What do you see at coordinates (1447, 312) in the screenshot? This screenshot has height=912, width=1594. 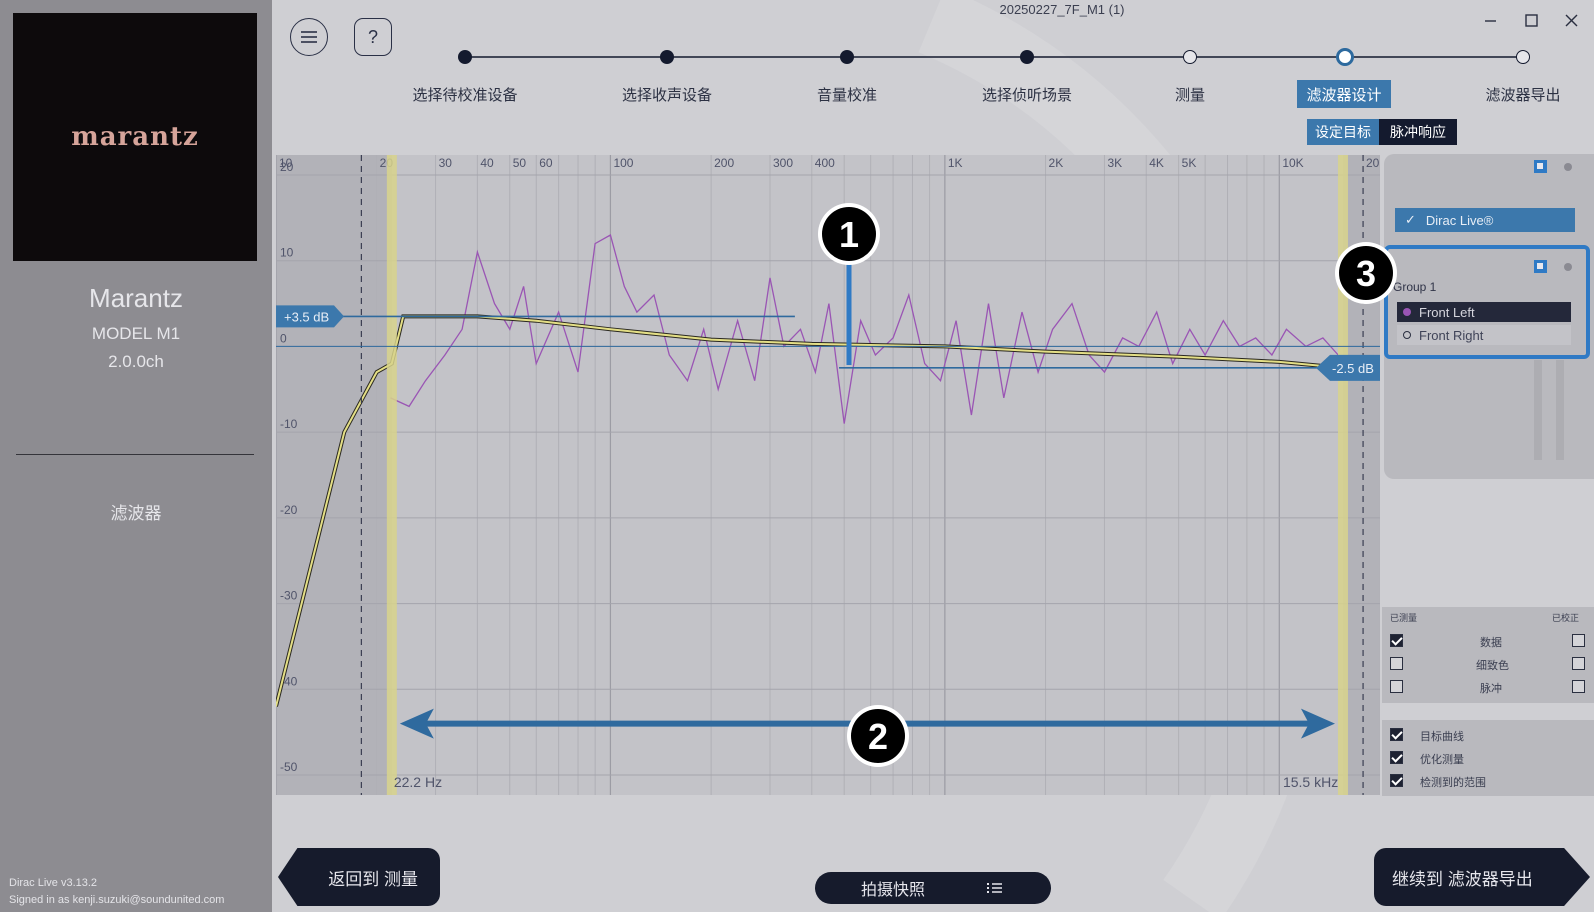 I see `front-left-label: Front Left` at bounding box center [1447, 312].